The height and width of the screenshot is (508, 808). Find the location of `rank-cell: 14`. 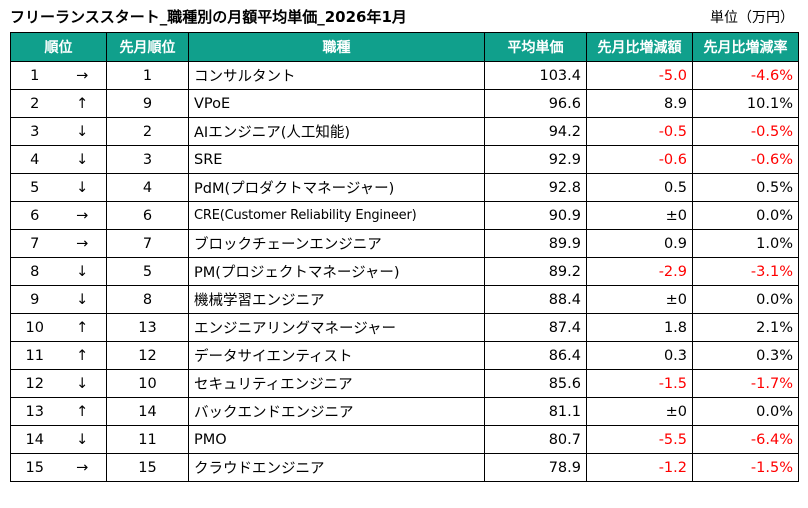

rank-cell: 14 is located at coordinates (34, 439).